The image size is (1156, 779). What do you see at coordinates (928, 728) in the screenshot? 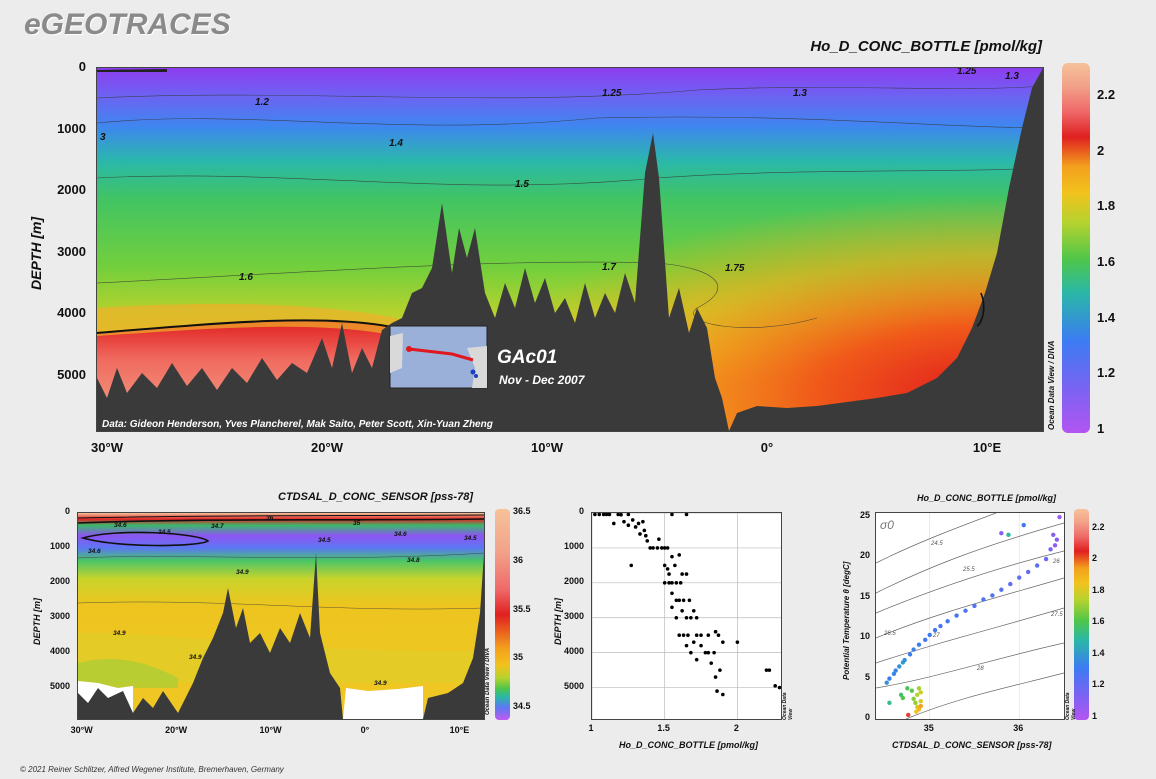
I see `tick-label: 35` at bounding box center [928, 728].